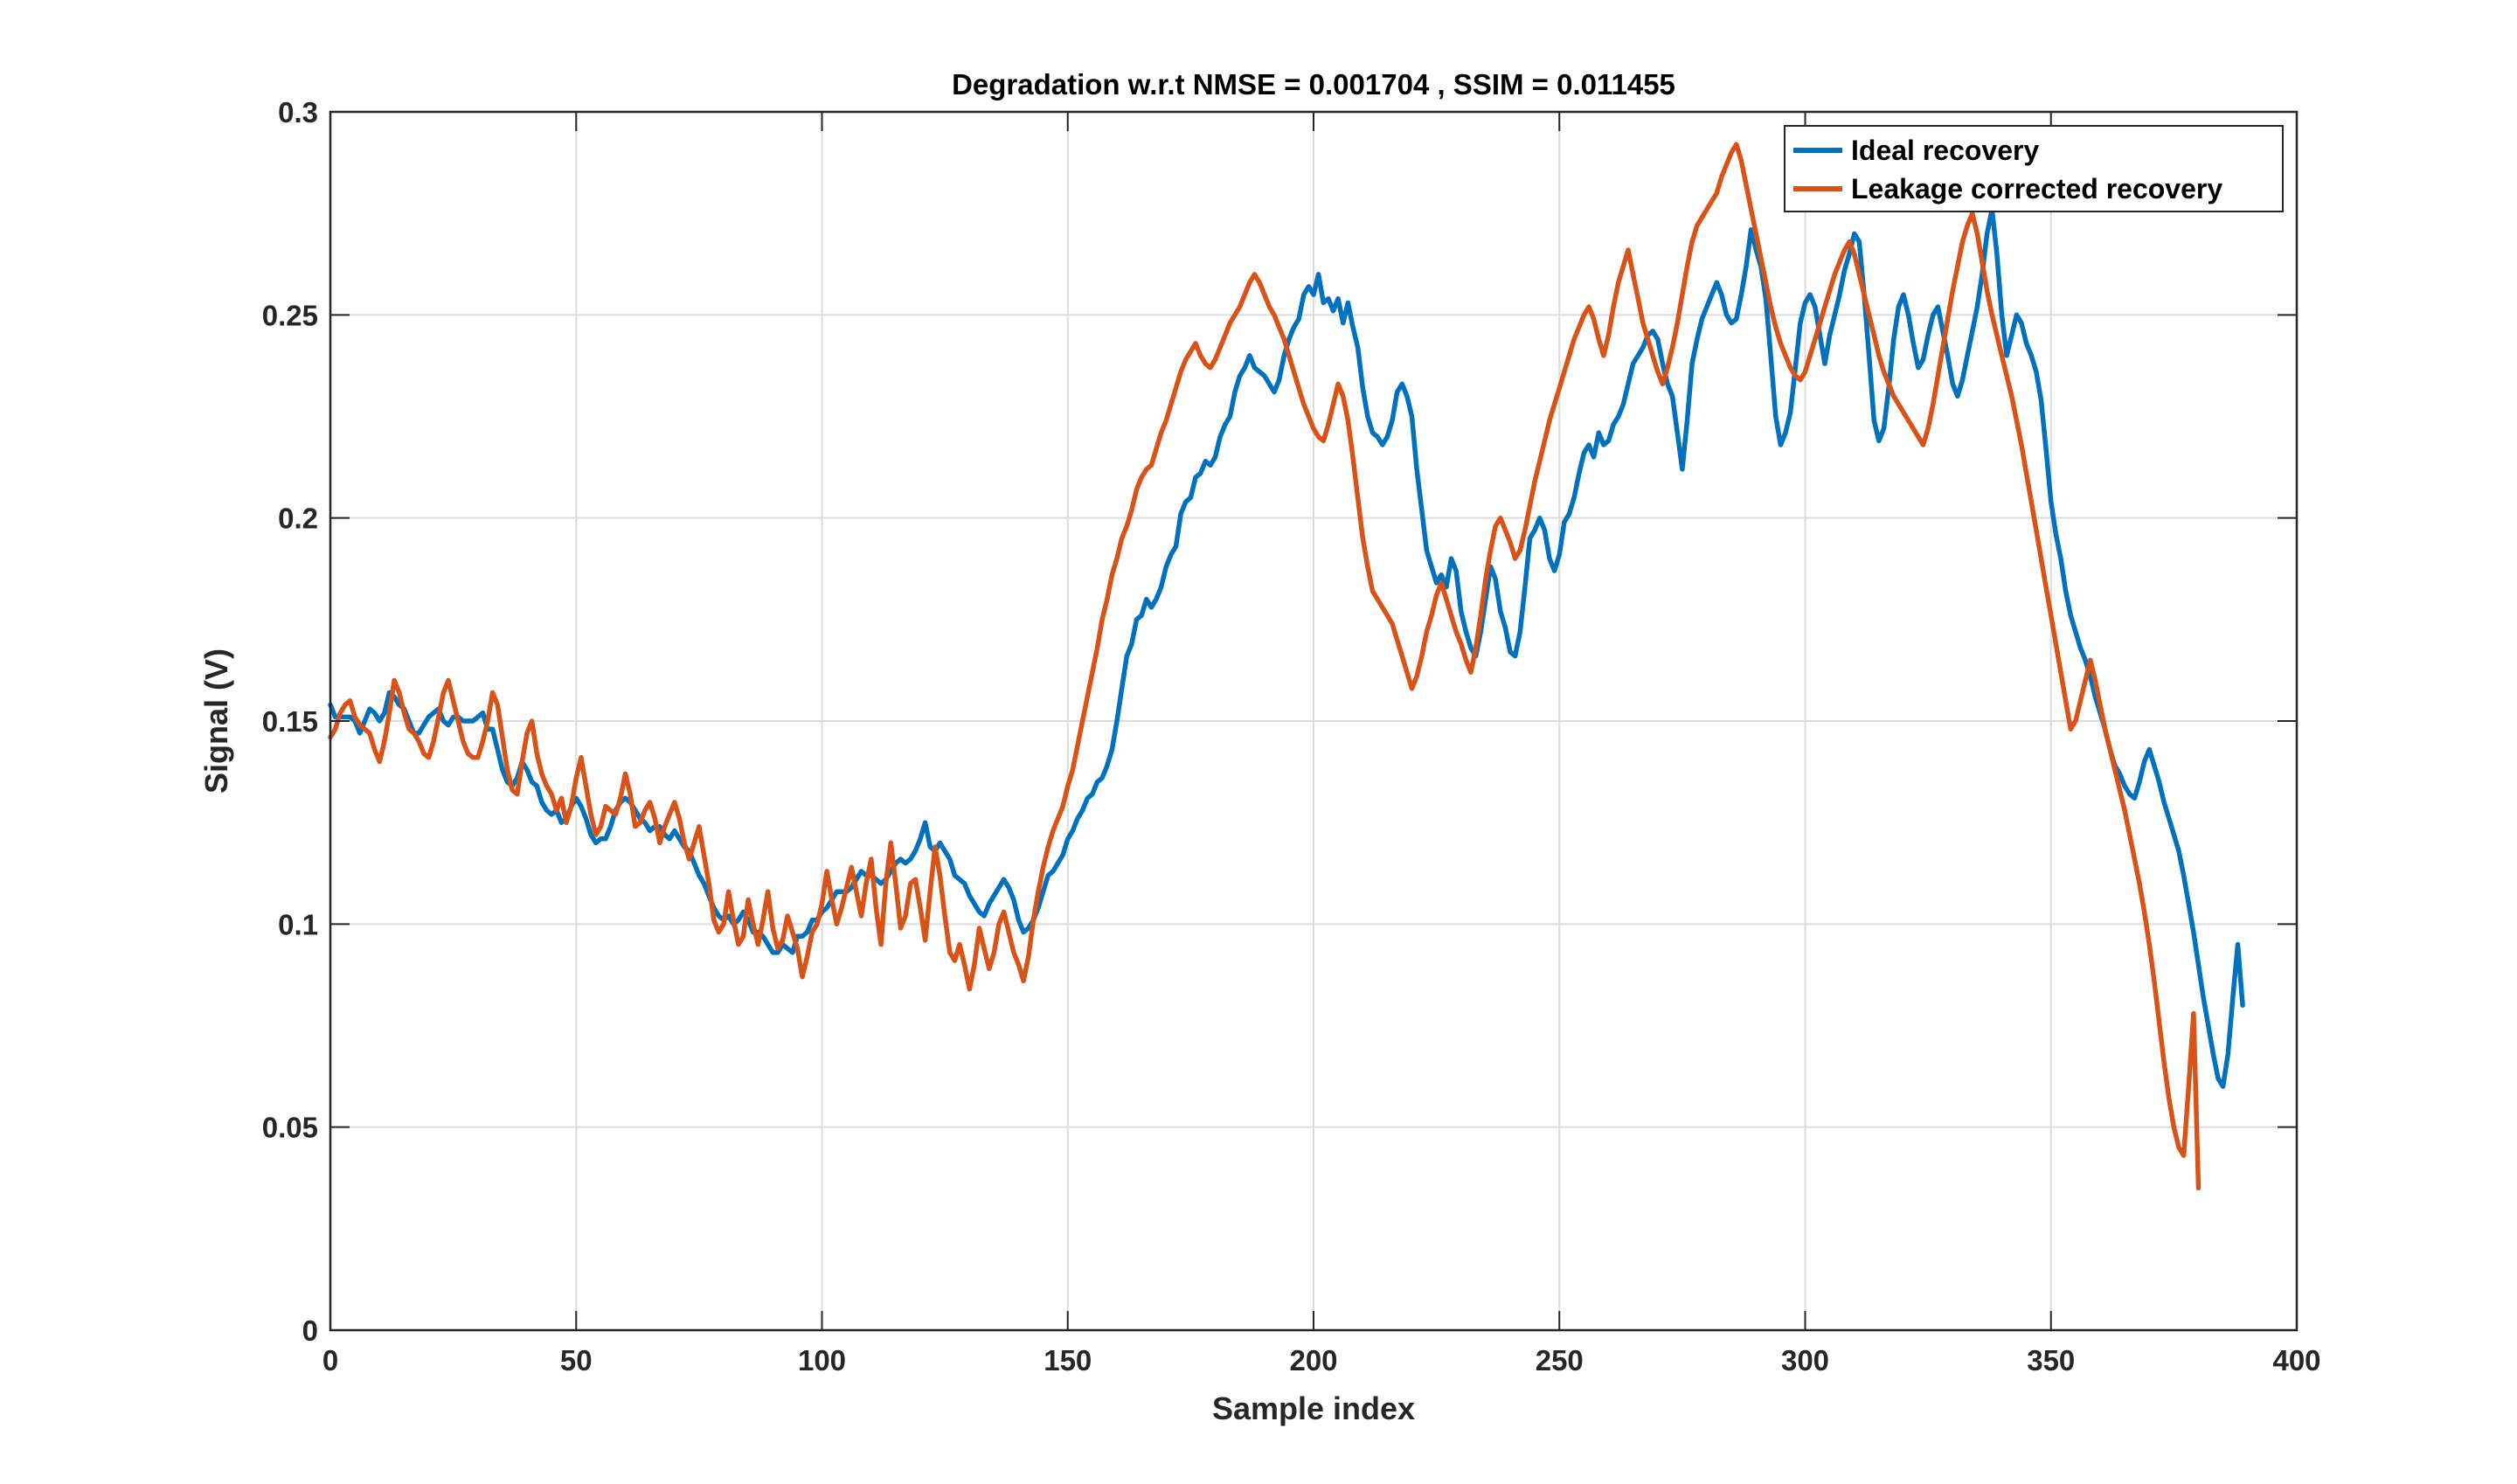  I want to click on x-tick-label: 50, so click(576, 1360).